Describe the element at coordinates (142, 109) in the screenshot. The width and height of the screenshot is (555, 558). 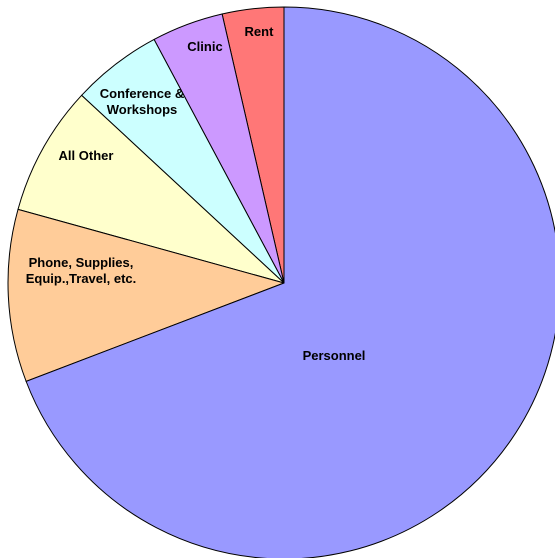
I see `slice-label-line: Workshops` at that location.